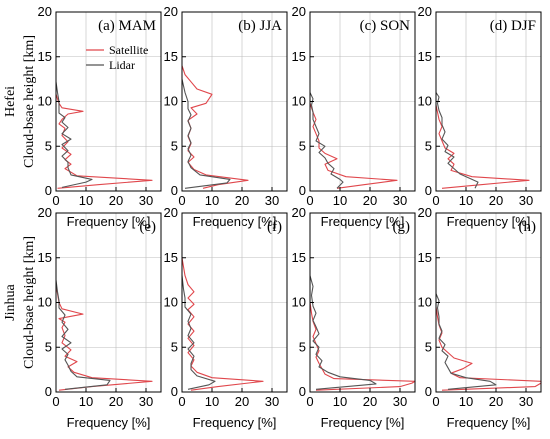 The height and width of the screenshot is (439, 550). What do you see at coordinates (146, 200) in the screenshot?
I see `panel-1-xtick-label: 30` at bounding box center [146, 200].